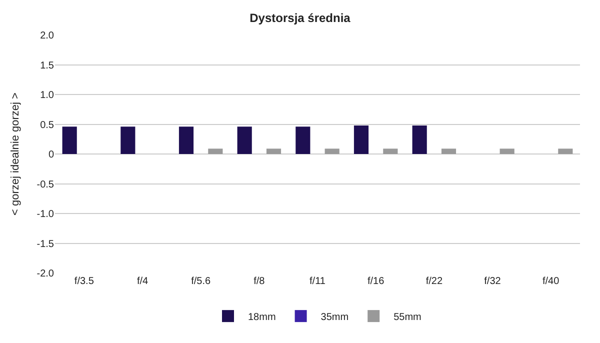 This screenshot has height=343, width=600. What do you see at coordinates (45, 184) in the screenshot?
I see `y-tick-label: -0.5` at bounding box center [45, 184].